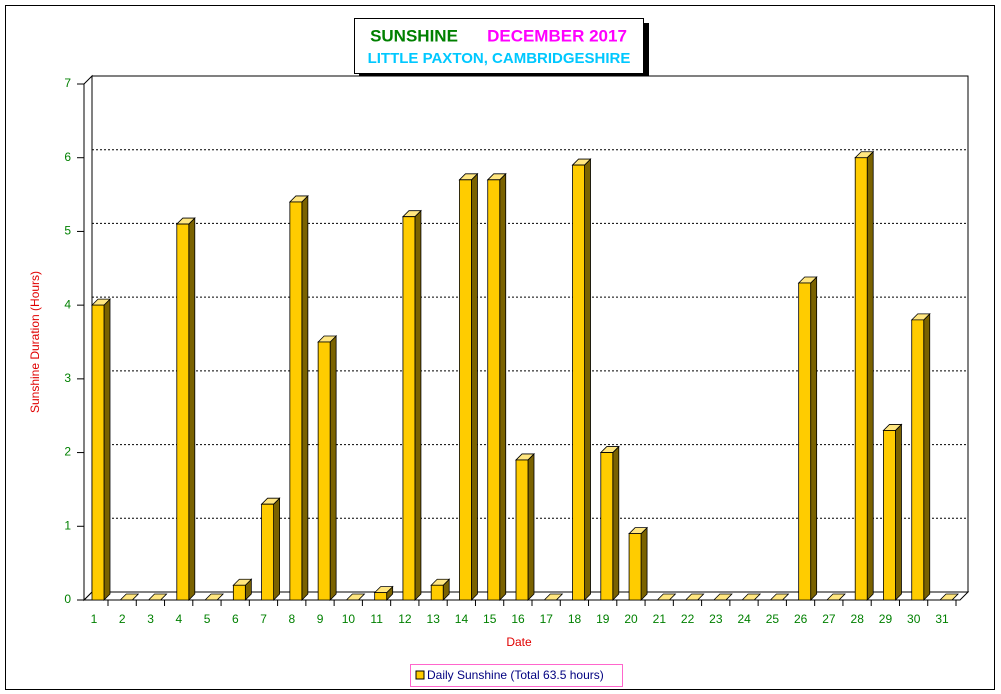 This screenshot has height=694, width=1001. I want to click on x-tick-label: 30, so click(914, 619).